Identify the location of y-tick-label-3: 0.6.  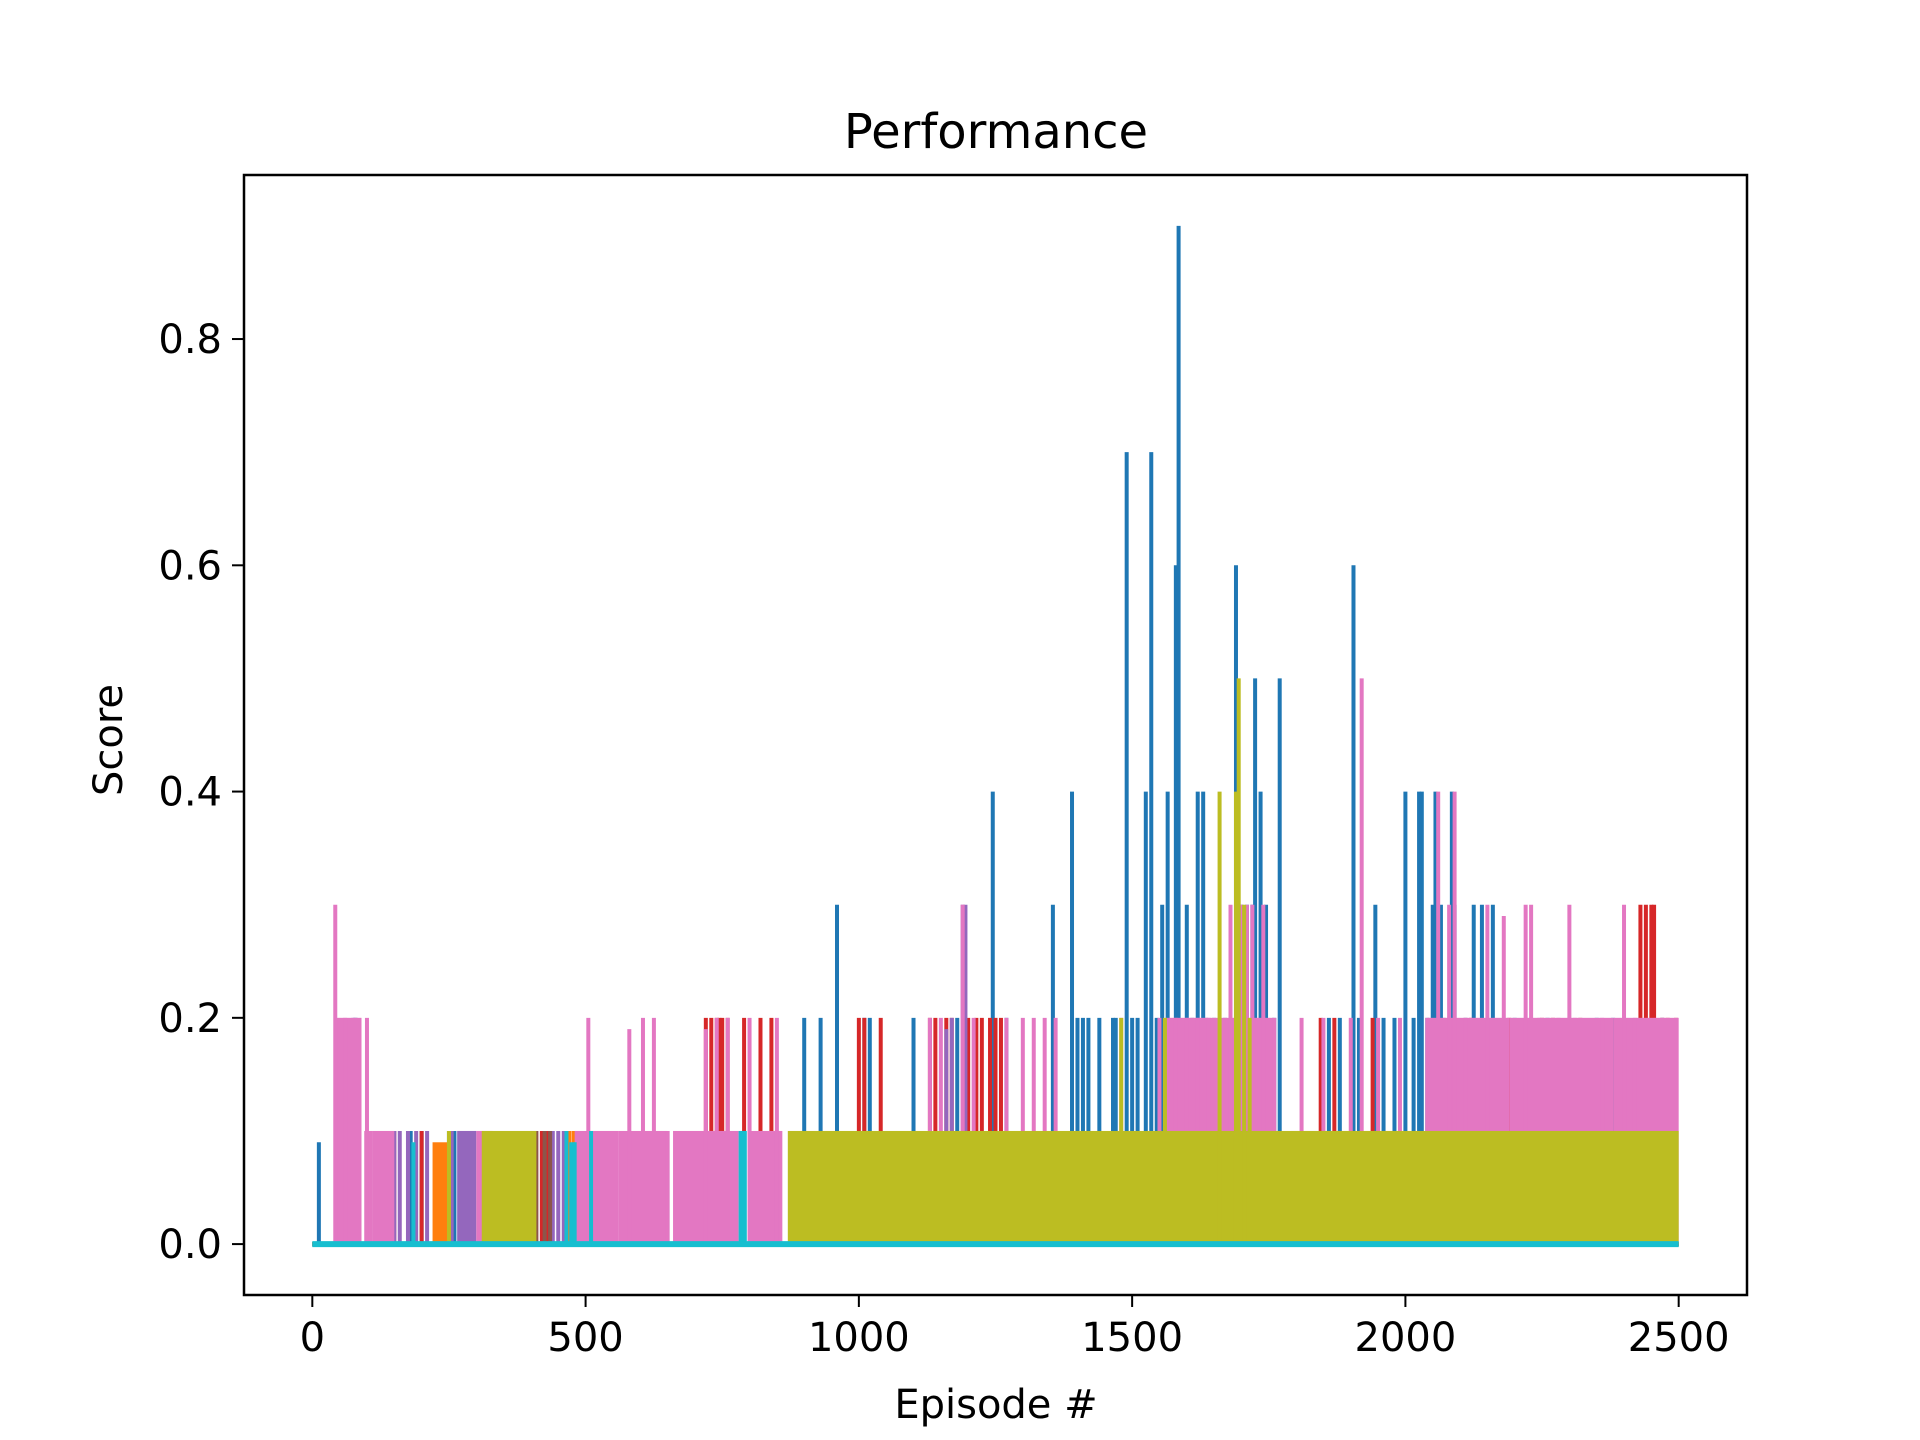
(190, 566).